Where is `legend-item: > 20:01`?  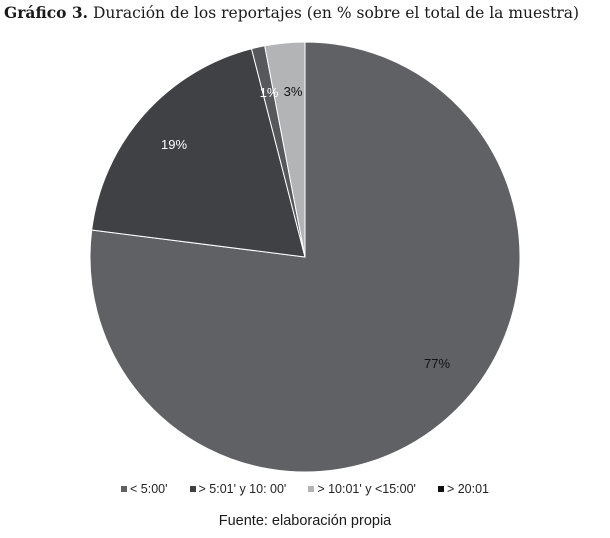 legend-item: > 20:01 is located at coordinates (463, 489).